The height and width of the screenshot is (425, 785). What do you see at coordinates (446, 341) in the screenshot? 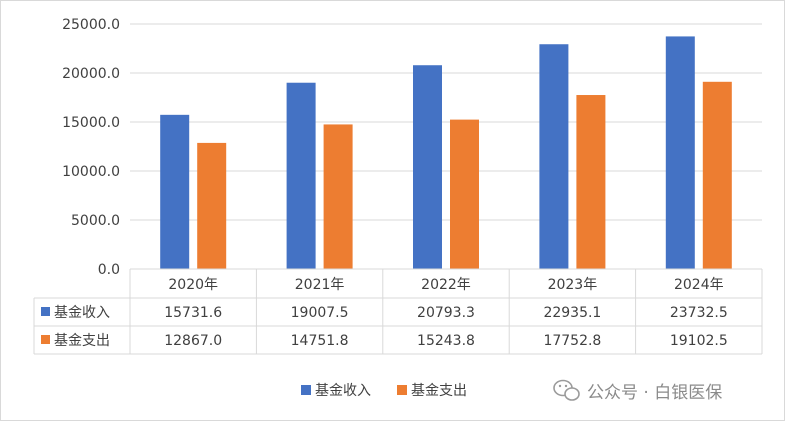
I see `value-cell: 15243.8` at bounding box center [446, 341].